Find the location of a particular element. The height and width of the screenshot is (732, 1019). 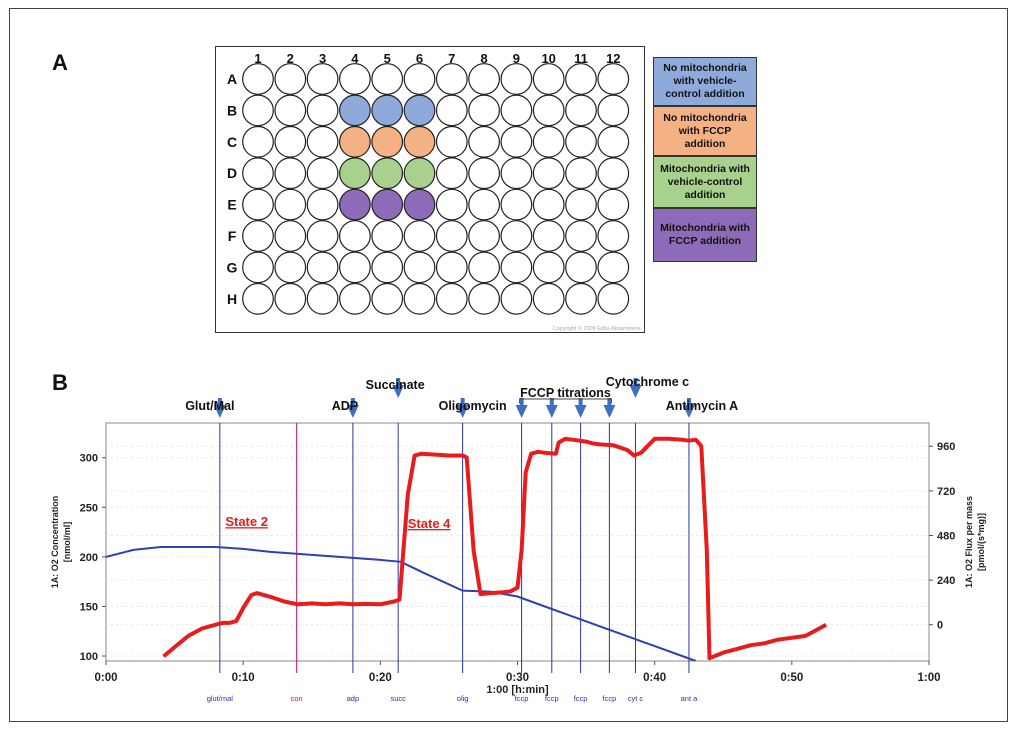

plate-column-label: 3 is located at coordinates (322, 58).